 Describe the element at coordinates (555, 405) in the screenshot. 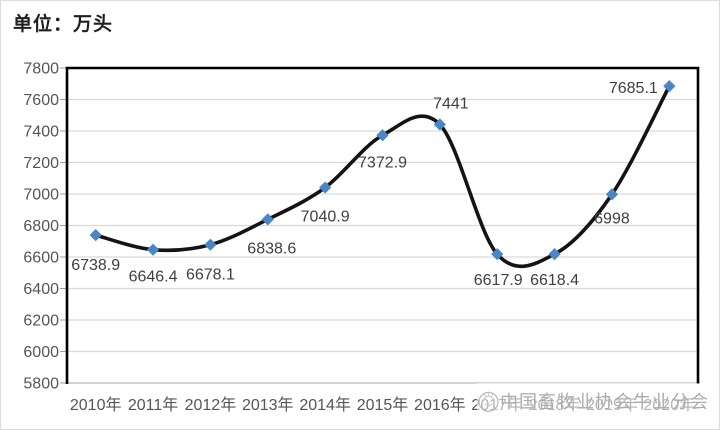

I see `x-axis-label: 2018年` at that location.